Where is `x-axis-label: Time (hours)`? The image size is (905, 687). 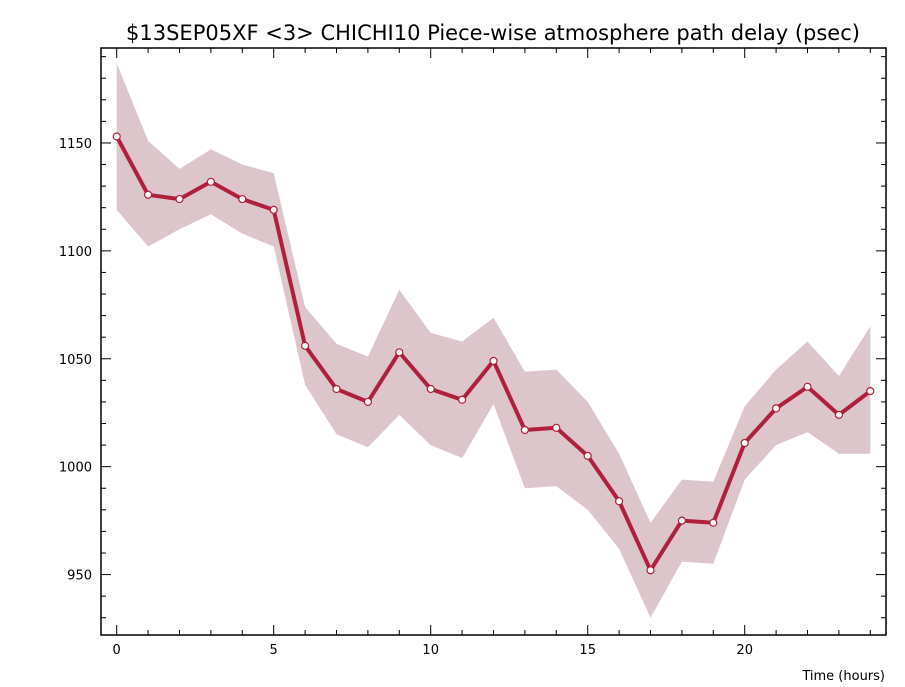 x-axis-label: Time (hours) is located at coordinates (843, 676).